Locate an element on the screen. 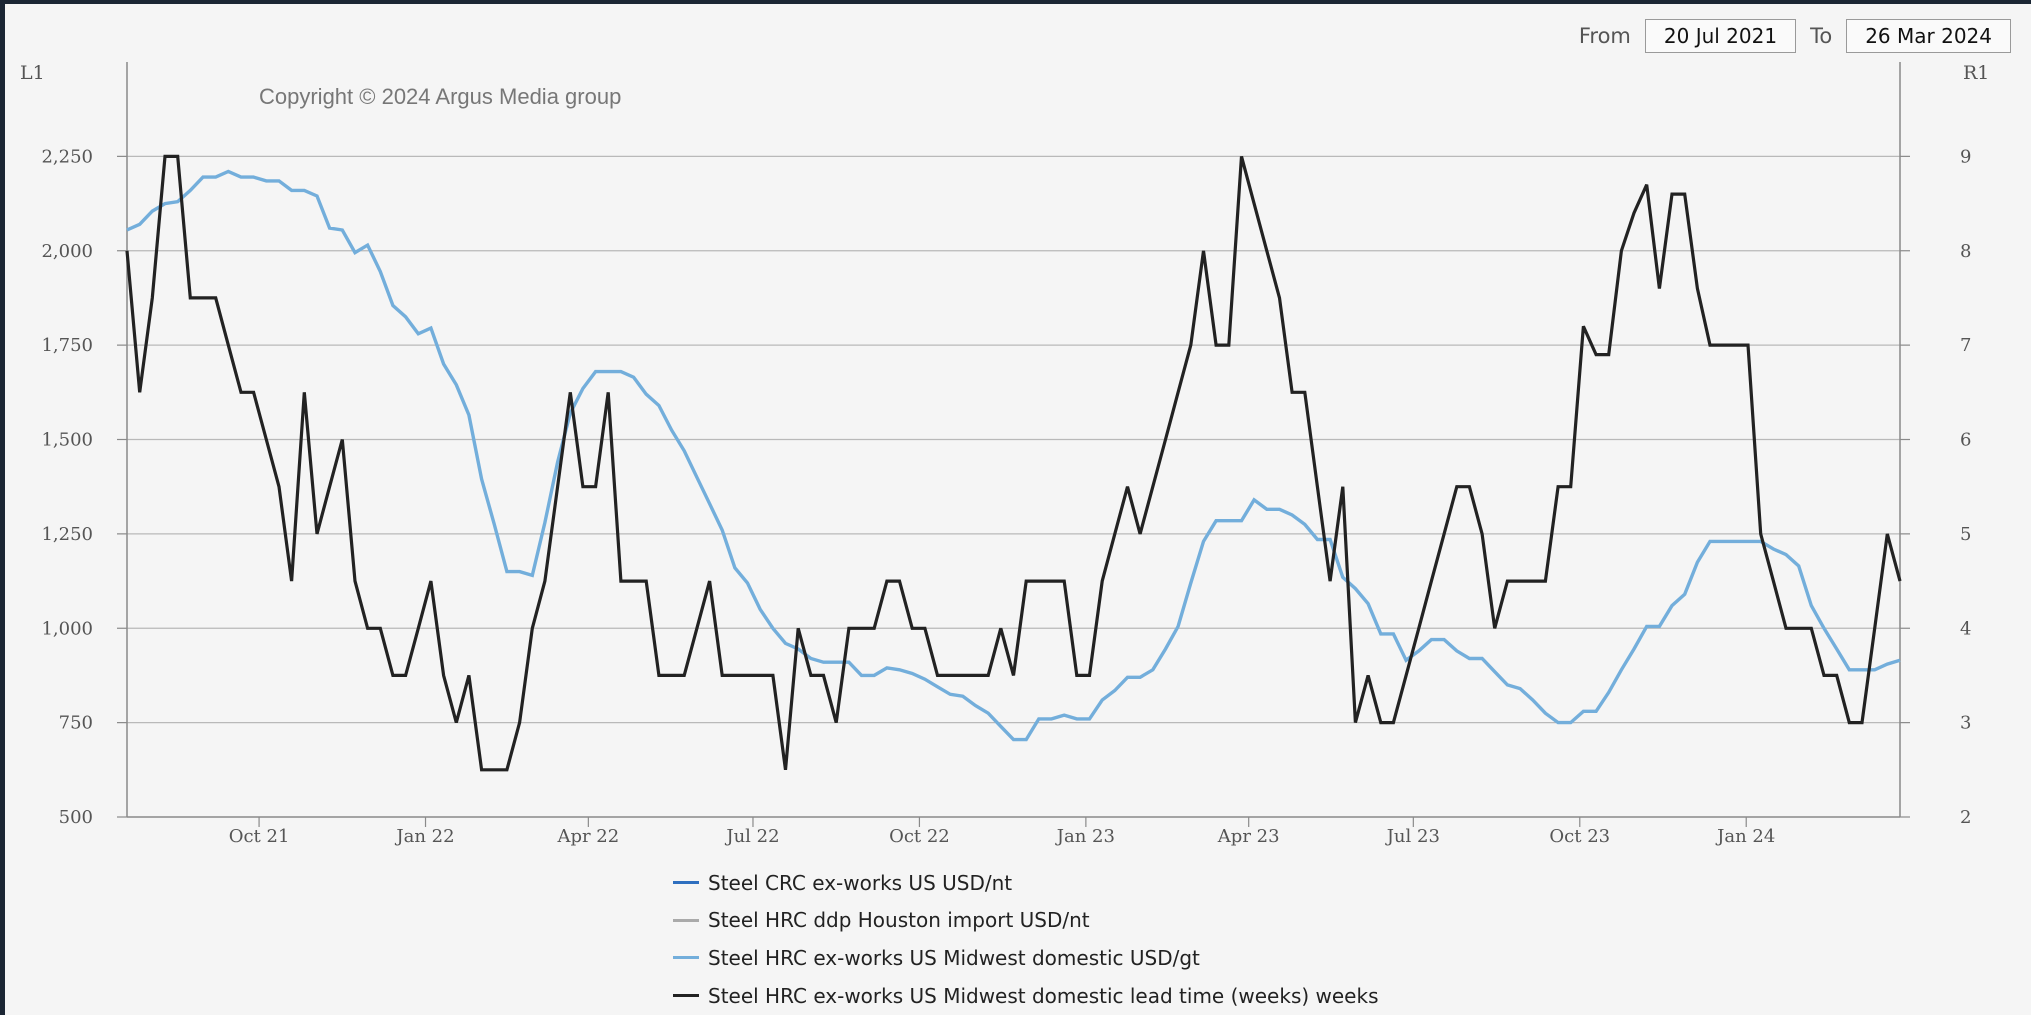 The image size is (2031, 1015). x-tick-label: Jan 24 is located at coordinates (1745, 836).